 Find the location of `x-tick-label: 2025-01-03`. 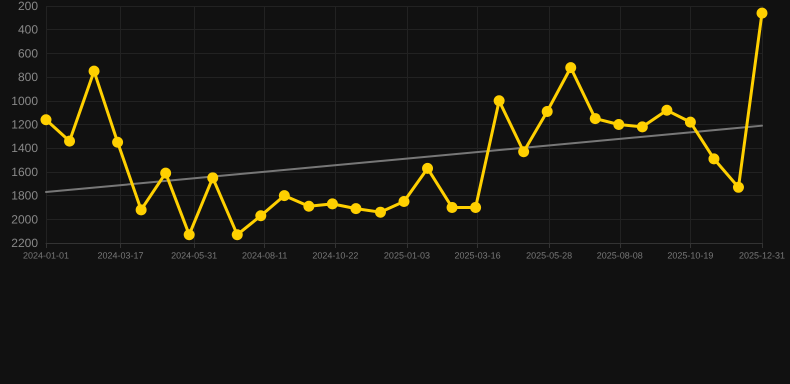

x-tick-label: 2025-01-03 is located at coordinates (407, 255).